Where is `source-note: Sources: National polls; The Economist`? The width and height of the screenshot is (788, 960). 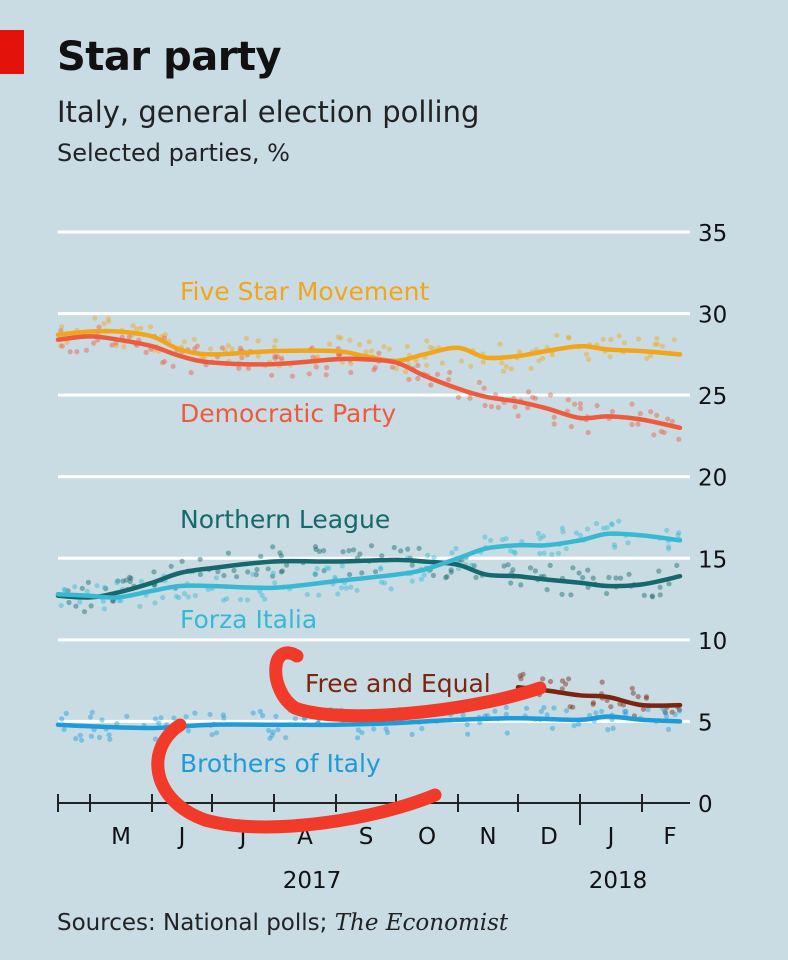 source-note: Sources: National polls; The Economist is located at coordinates (282, 923).